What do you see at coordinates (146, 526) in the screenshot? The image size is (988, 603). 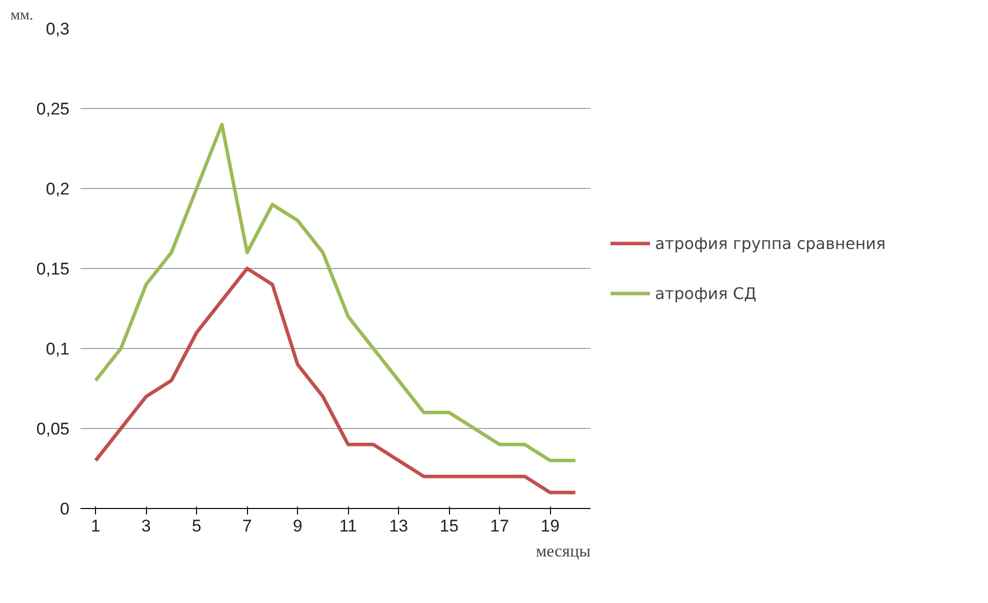 I see `x-tick-label: 3` at bounding box center [146, 526].